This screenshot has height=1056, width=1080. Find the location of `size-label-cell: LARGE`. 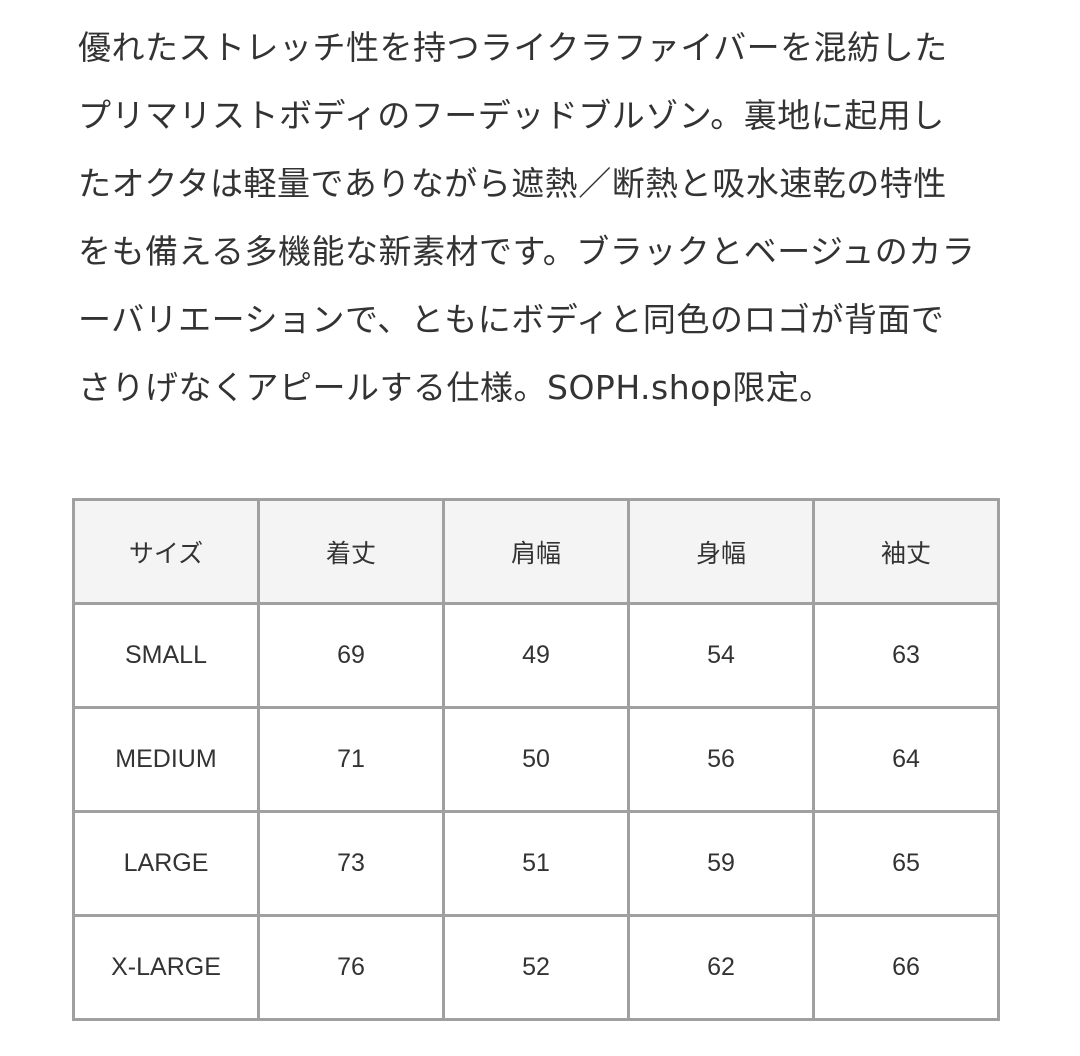

size-label-cell: LARGE is located at coordinates (166, 863).